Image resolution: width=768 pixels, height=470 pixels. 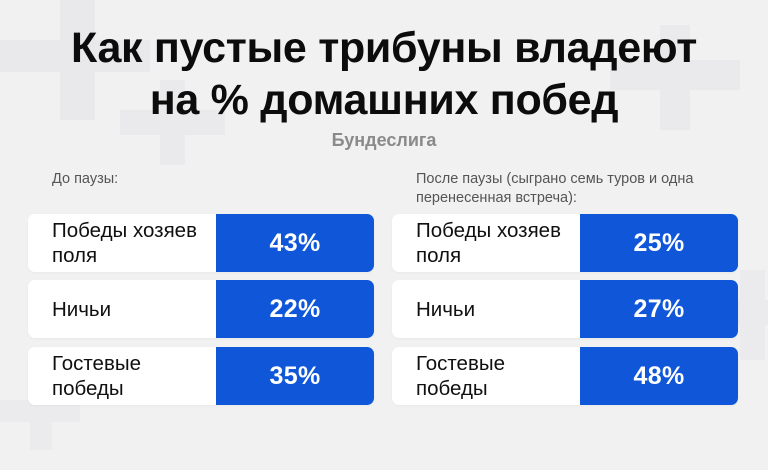 I want to click on value-cell: 48%, so click(x=659, y=376).